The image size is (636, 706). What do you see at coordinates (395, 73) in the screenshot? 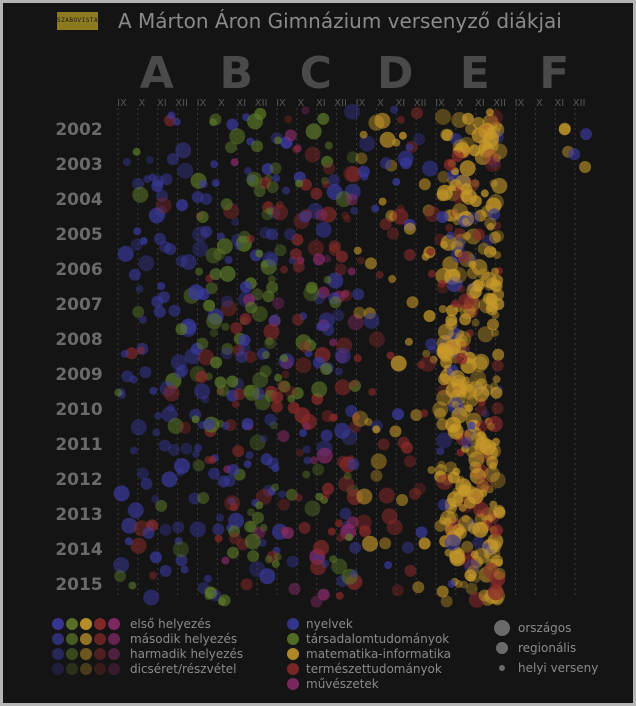
I see `class-label-D: D` at bounding box center [395, 73].